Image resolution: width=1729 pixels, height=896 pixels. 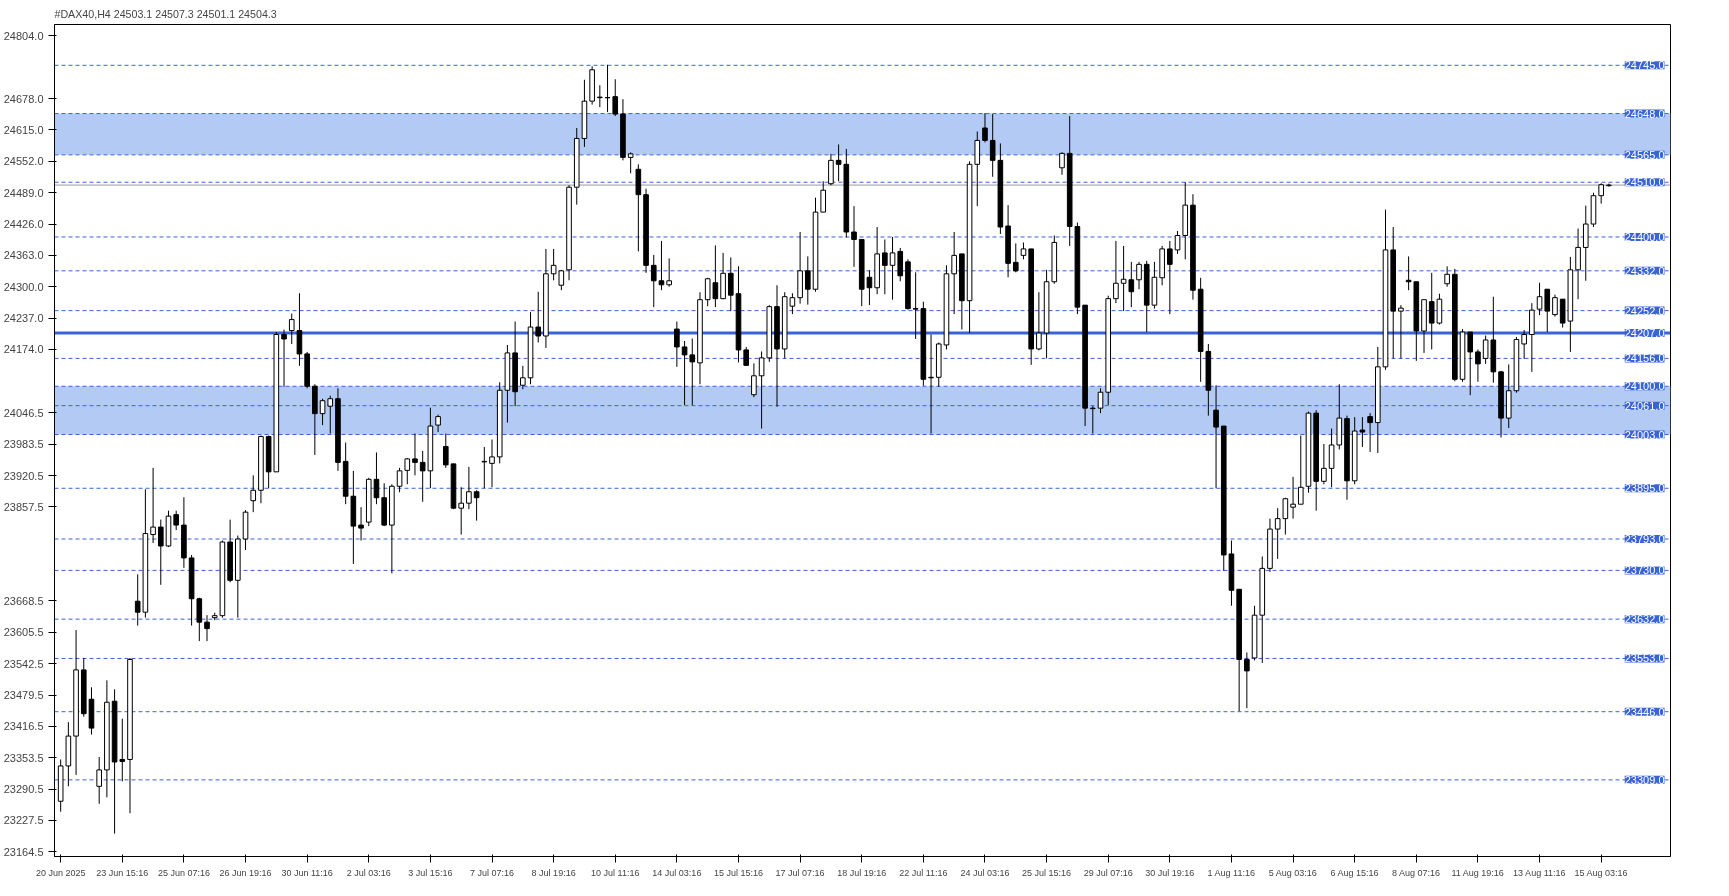 I want to click on ref-line-label: 24252.0, so click(x=1644, y=310).